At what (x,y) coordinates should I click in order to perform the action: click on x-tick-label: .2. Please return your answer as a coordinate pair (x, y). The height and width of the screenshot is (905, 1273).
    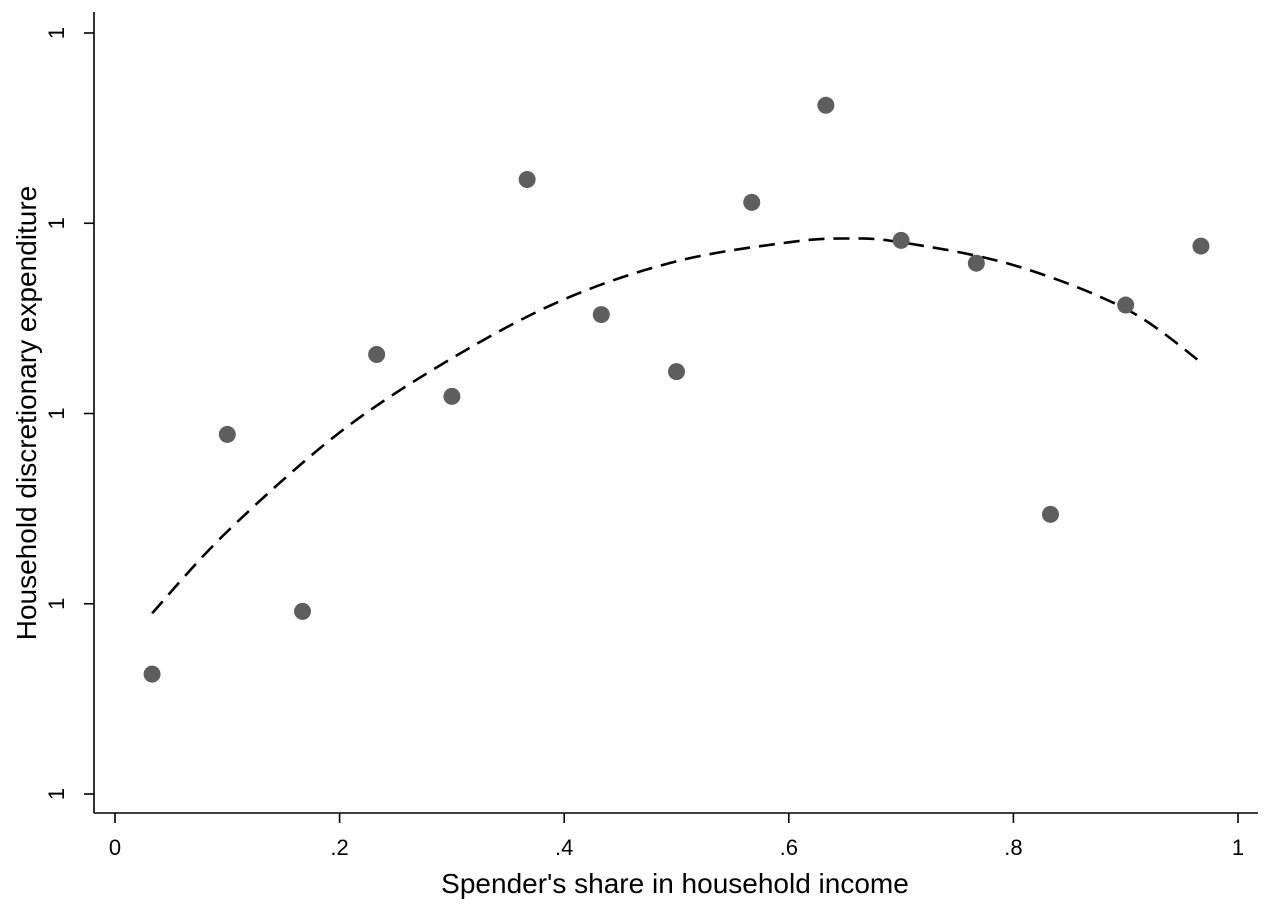
    Looking at the image, I should click on (339, 847).